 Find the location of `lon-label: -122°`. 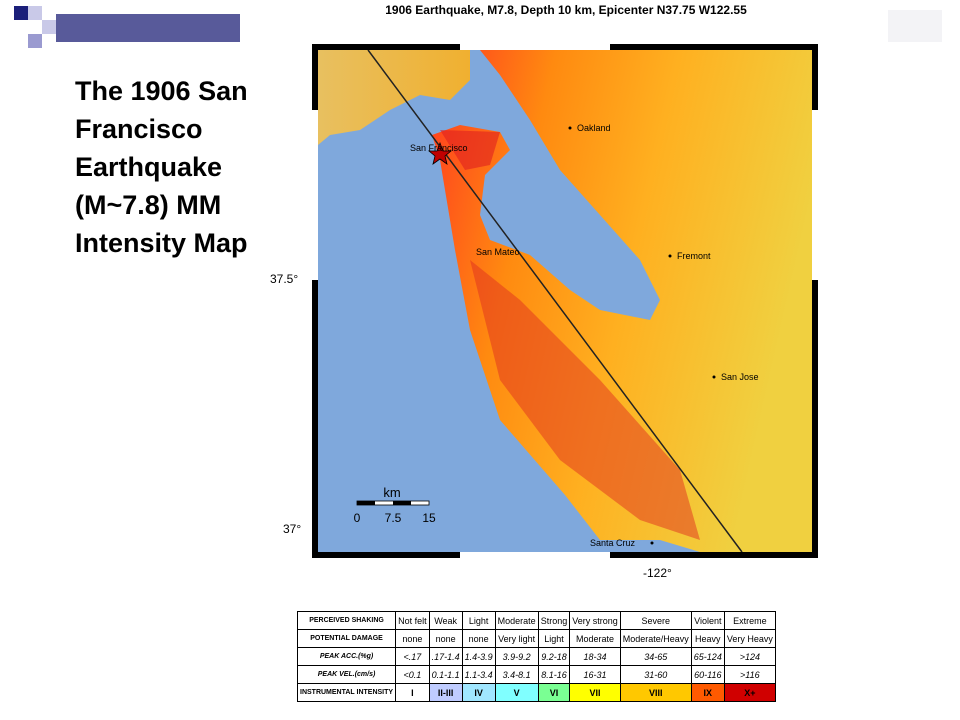

lon-label: -122° is located at coordinates (657, 573).